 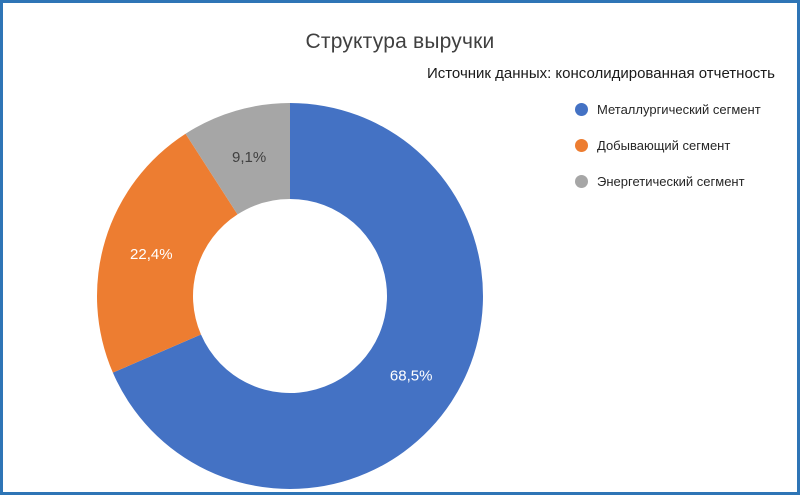 I want to click on legend-item-metallurgical: Металлургический сегмент, so click(x=668, y=109).